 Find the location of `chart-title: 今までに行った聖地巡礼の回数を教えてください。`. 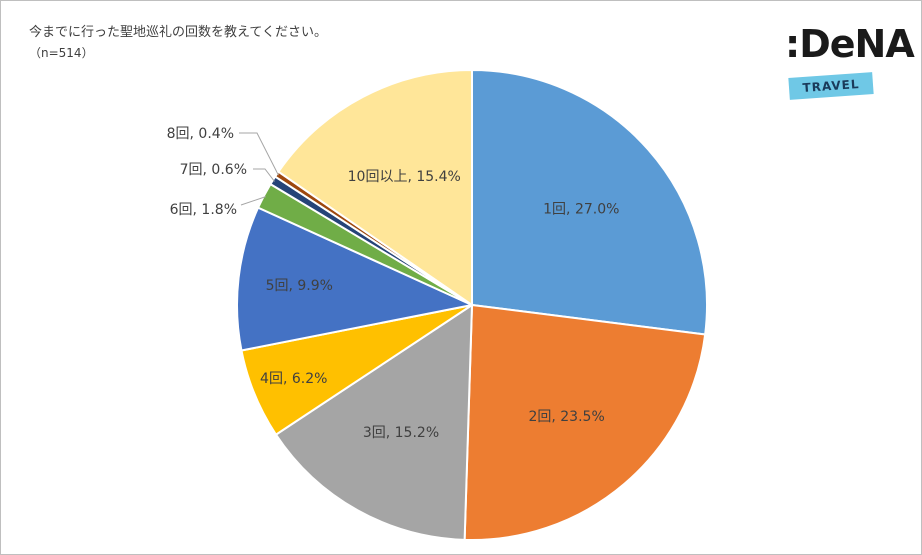

chart-title: 今までに行った聖地巡礼の回数を教えてください。 is located at coordinates (178, 32).